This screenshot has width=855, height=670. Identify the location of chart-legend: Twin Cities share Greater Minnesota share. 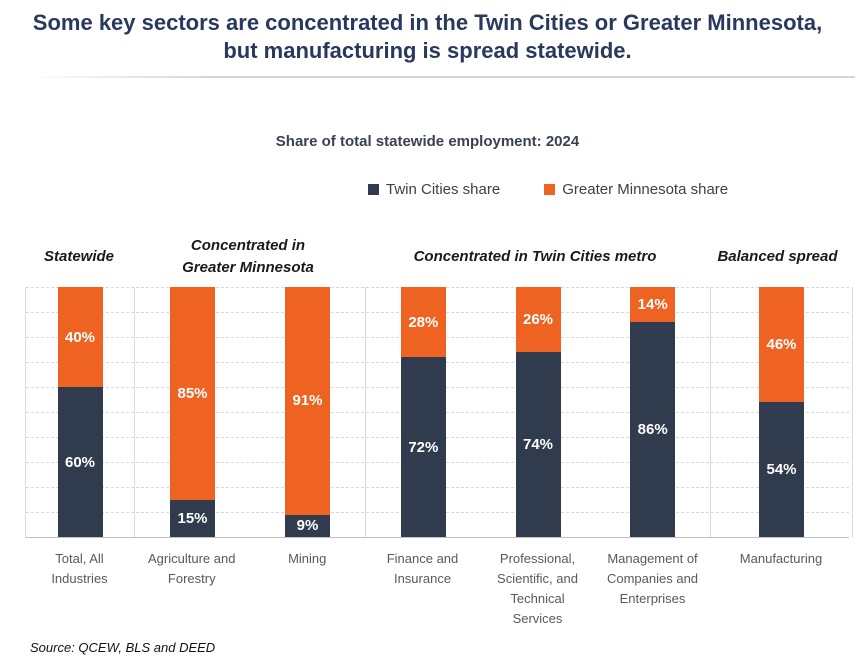
(548, 189).